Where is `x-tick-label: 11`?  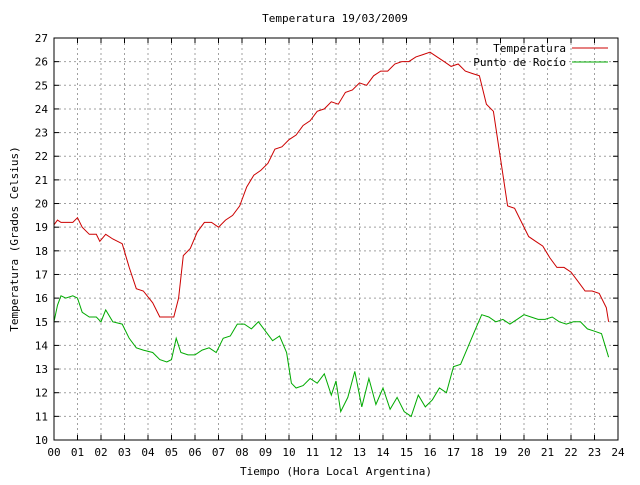
x-tick-label: 11 is located at coordinates (312, 452).